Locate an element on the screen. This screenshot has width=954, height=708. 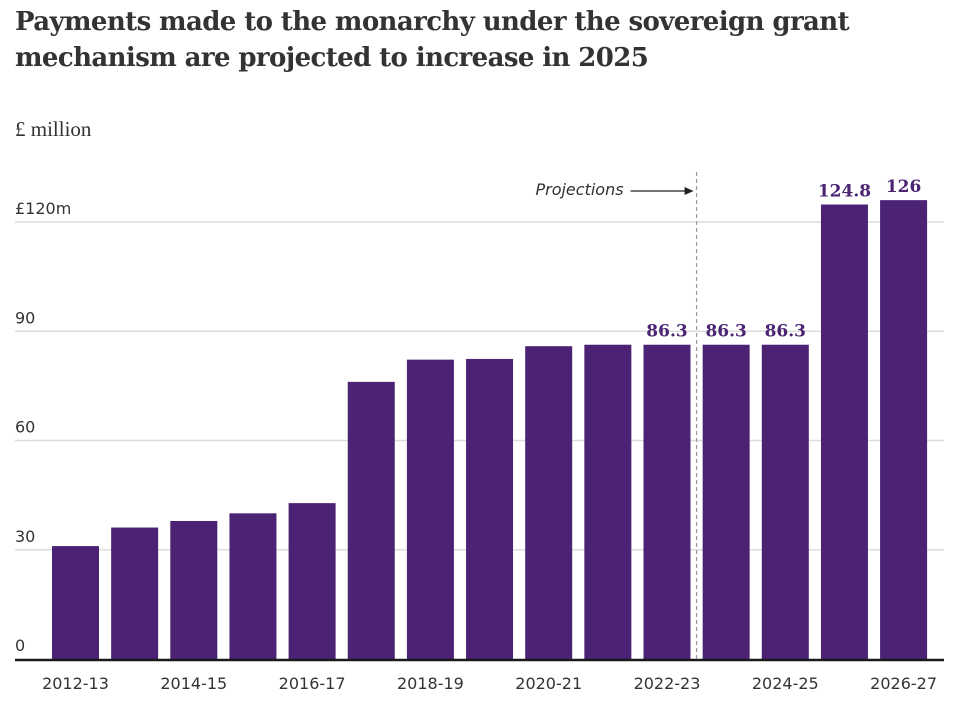
data-label: 124.8 is located at coordinates (844, 192).